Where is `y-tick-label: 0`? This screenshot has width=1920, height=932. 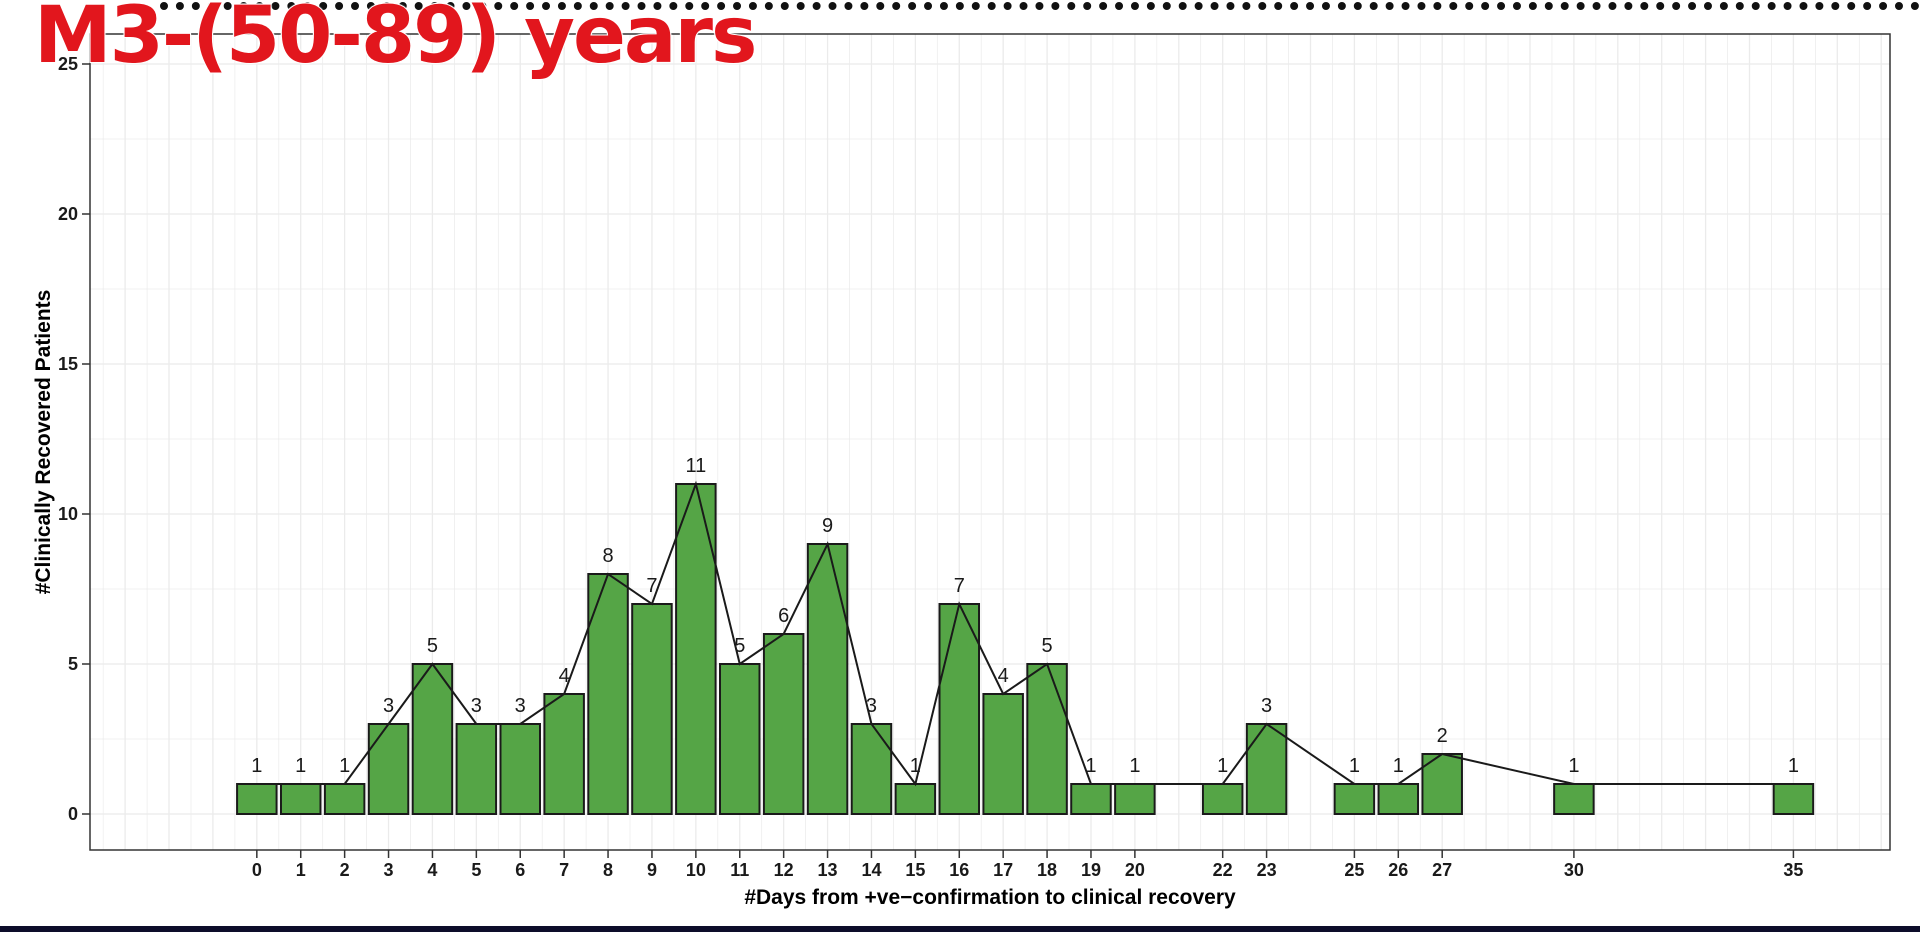
y-tick-label: 0 is located at coordinates (73, 814).